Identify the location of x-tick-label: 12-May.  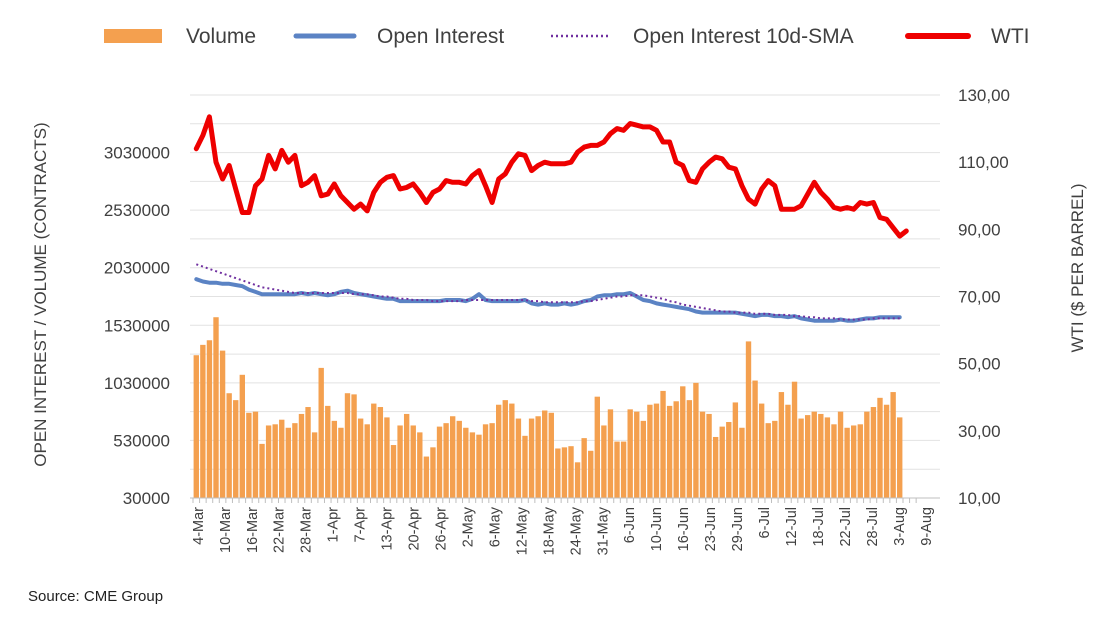
(522, 530).